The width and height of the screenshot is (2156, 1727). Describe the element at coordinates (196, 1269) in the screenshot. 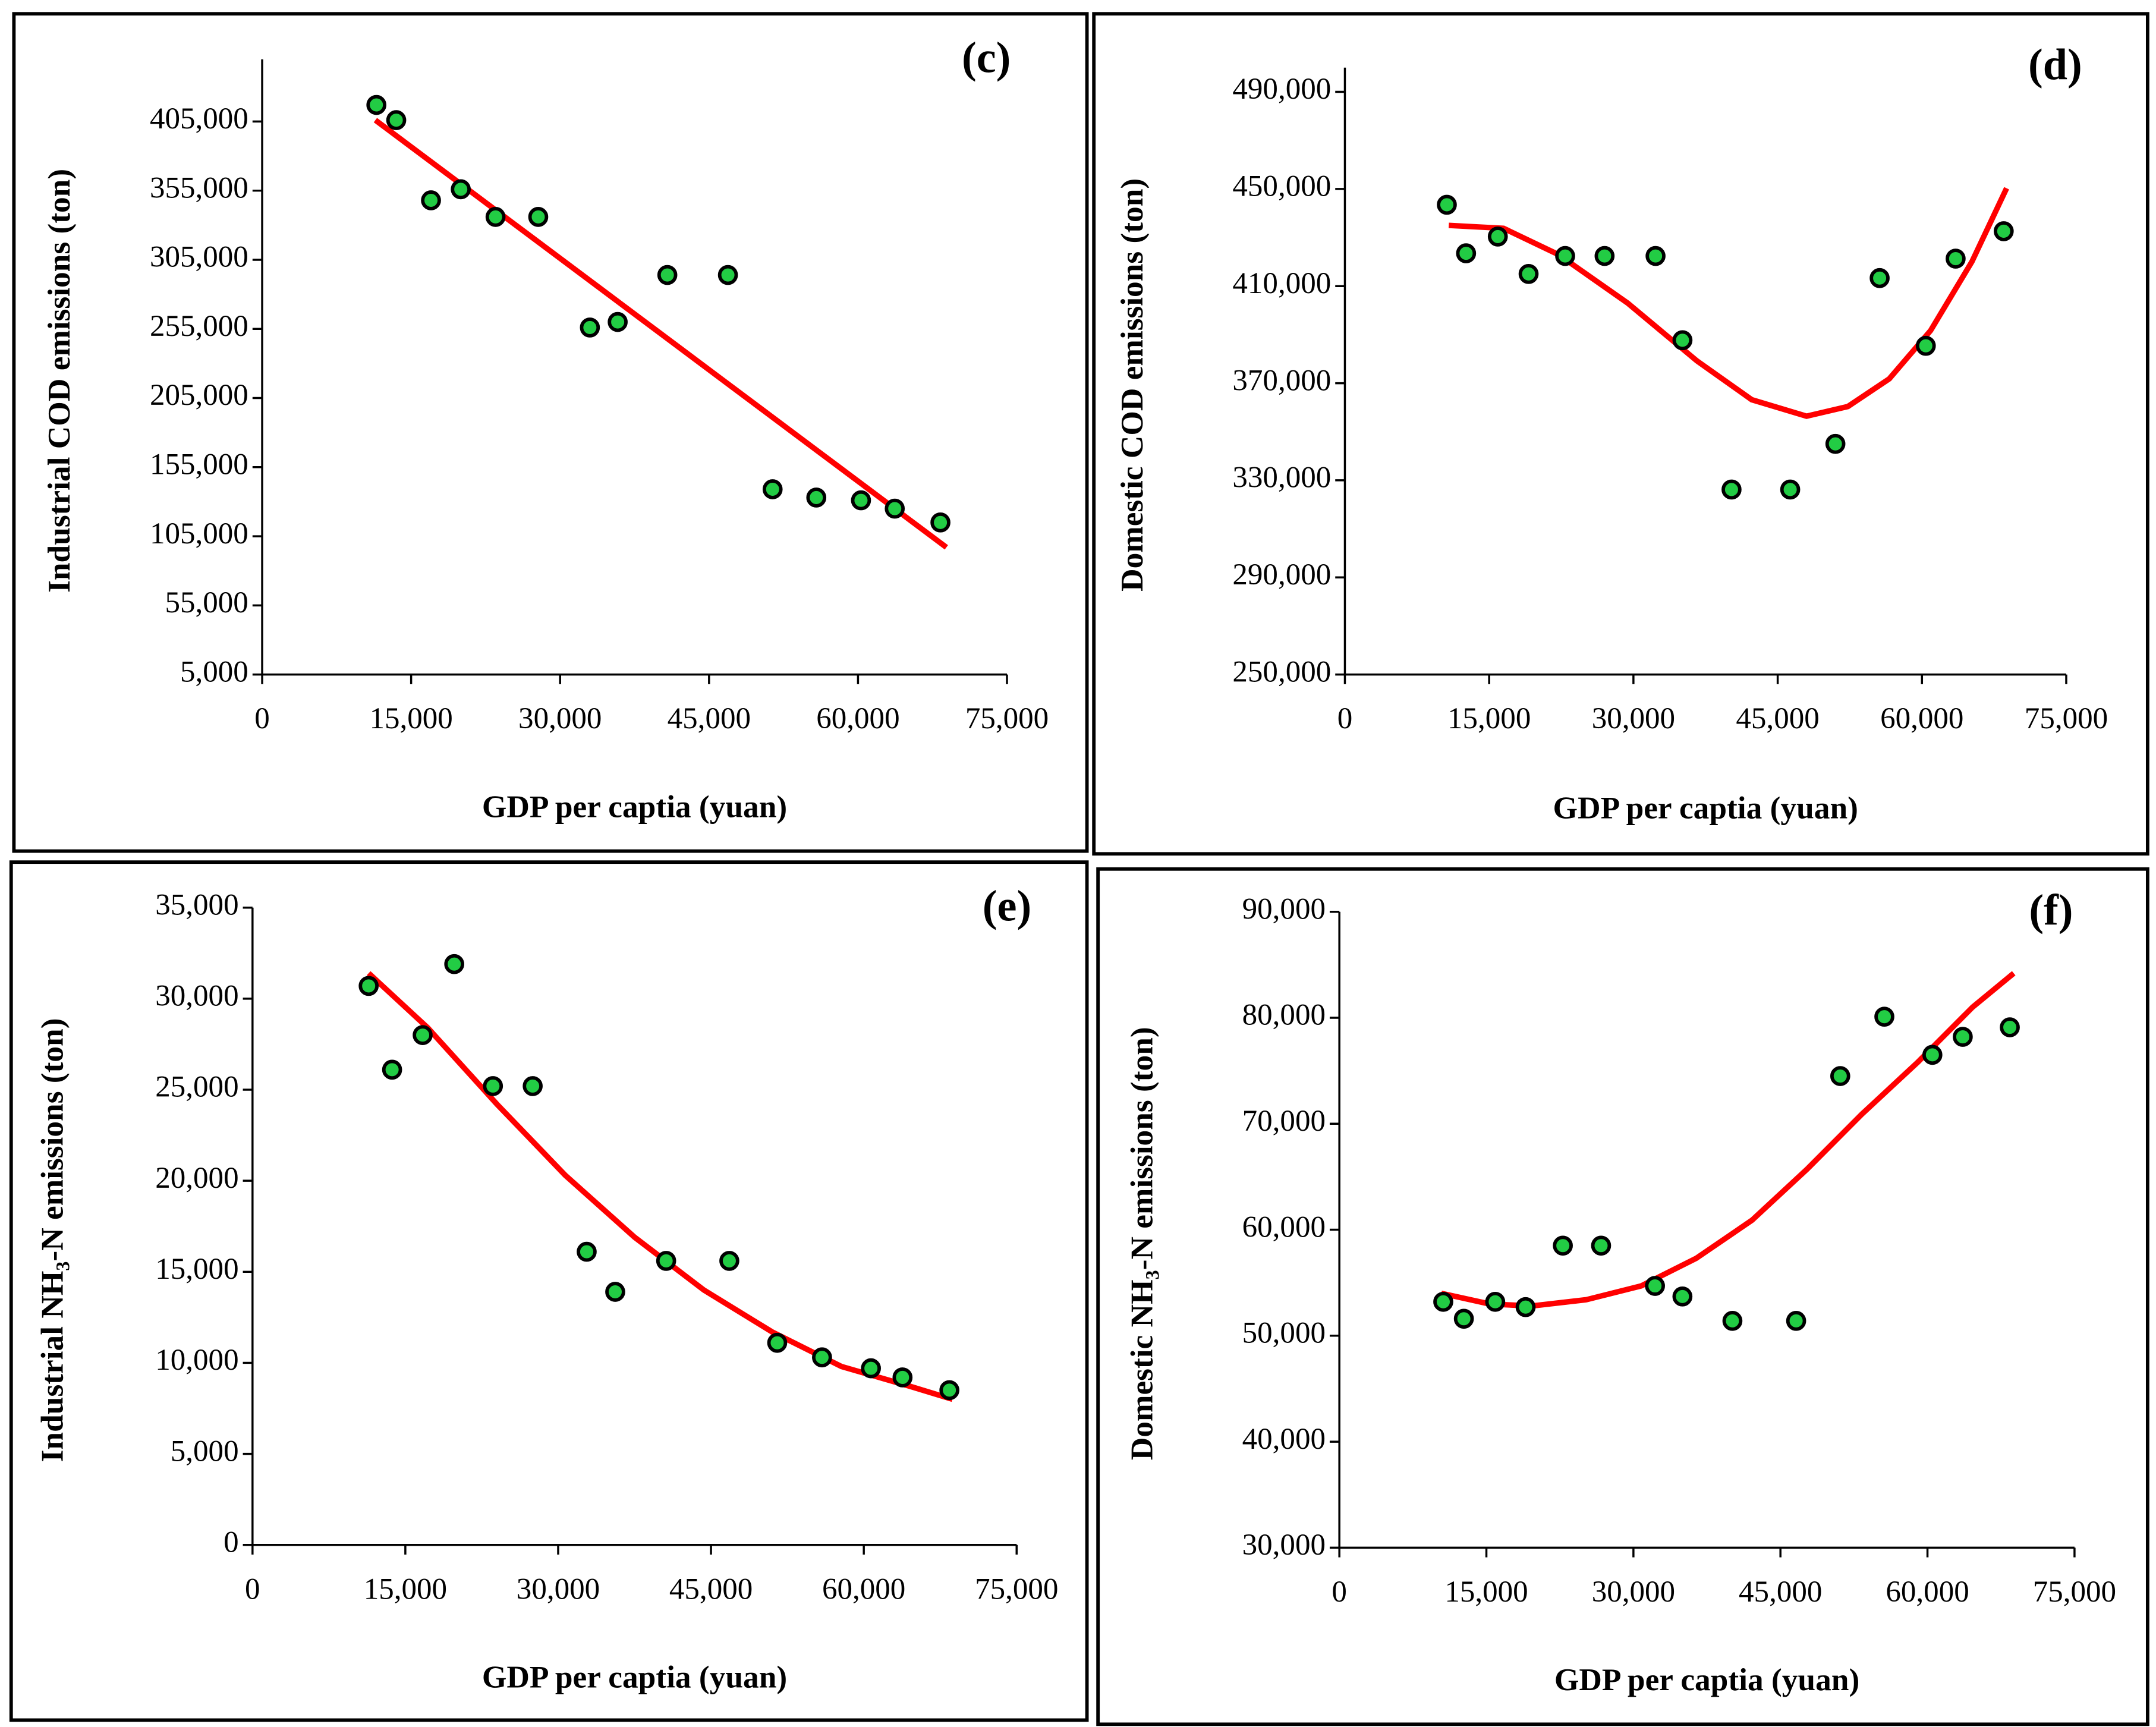

I see `y-tick-label: 15,000` at that location.